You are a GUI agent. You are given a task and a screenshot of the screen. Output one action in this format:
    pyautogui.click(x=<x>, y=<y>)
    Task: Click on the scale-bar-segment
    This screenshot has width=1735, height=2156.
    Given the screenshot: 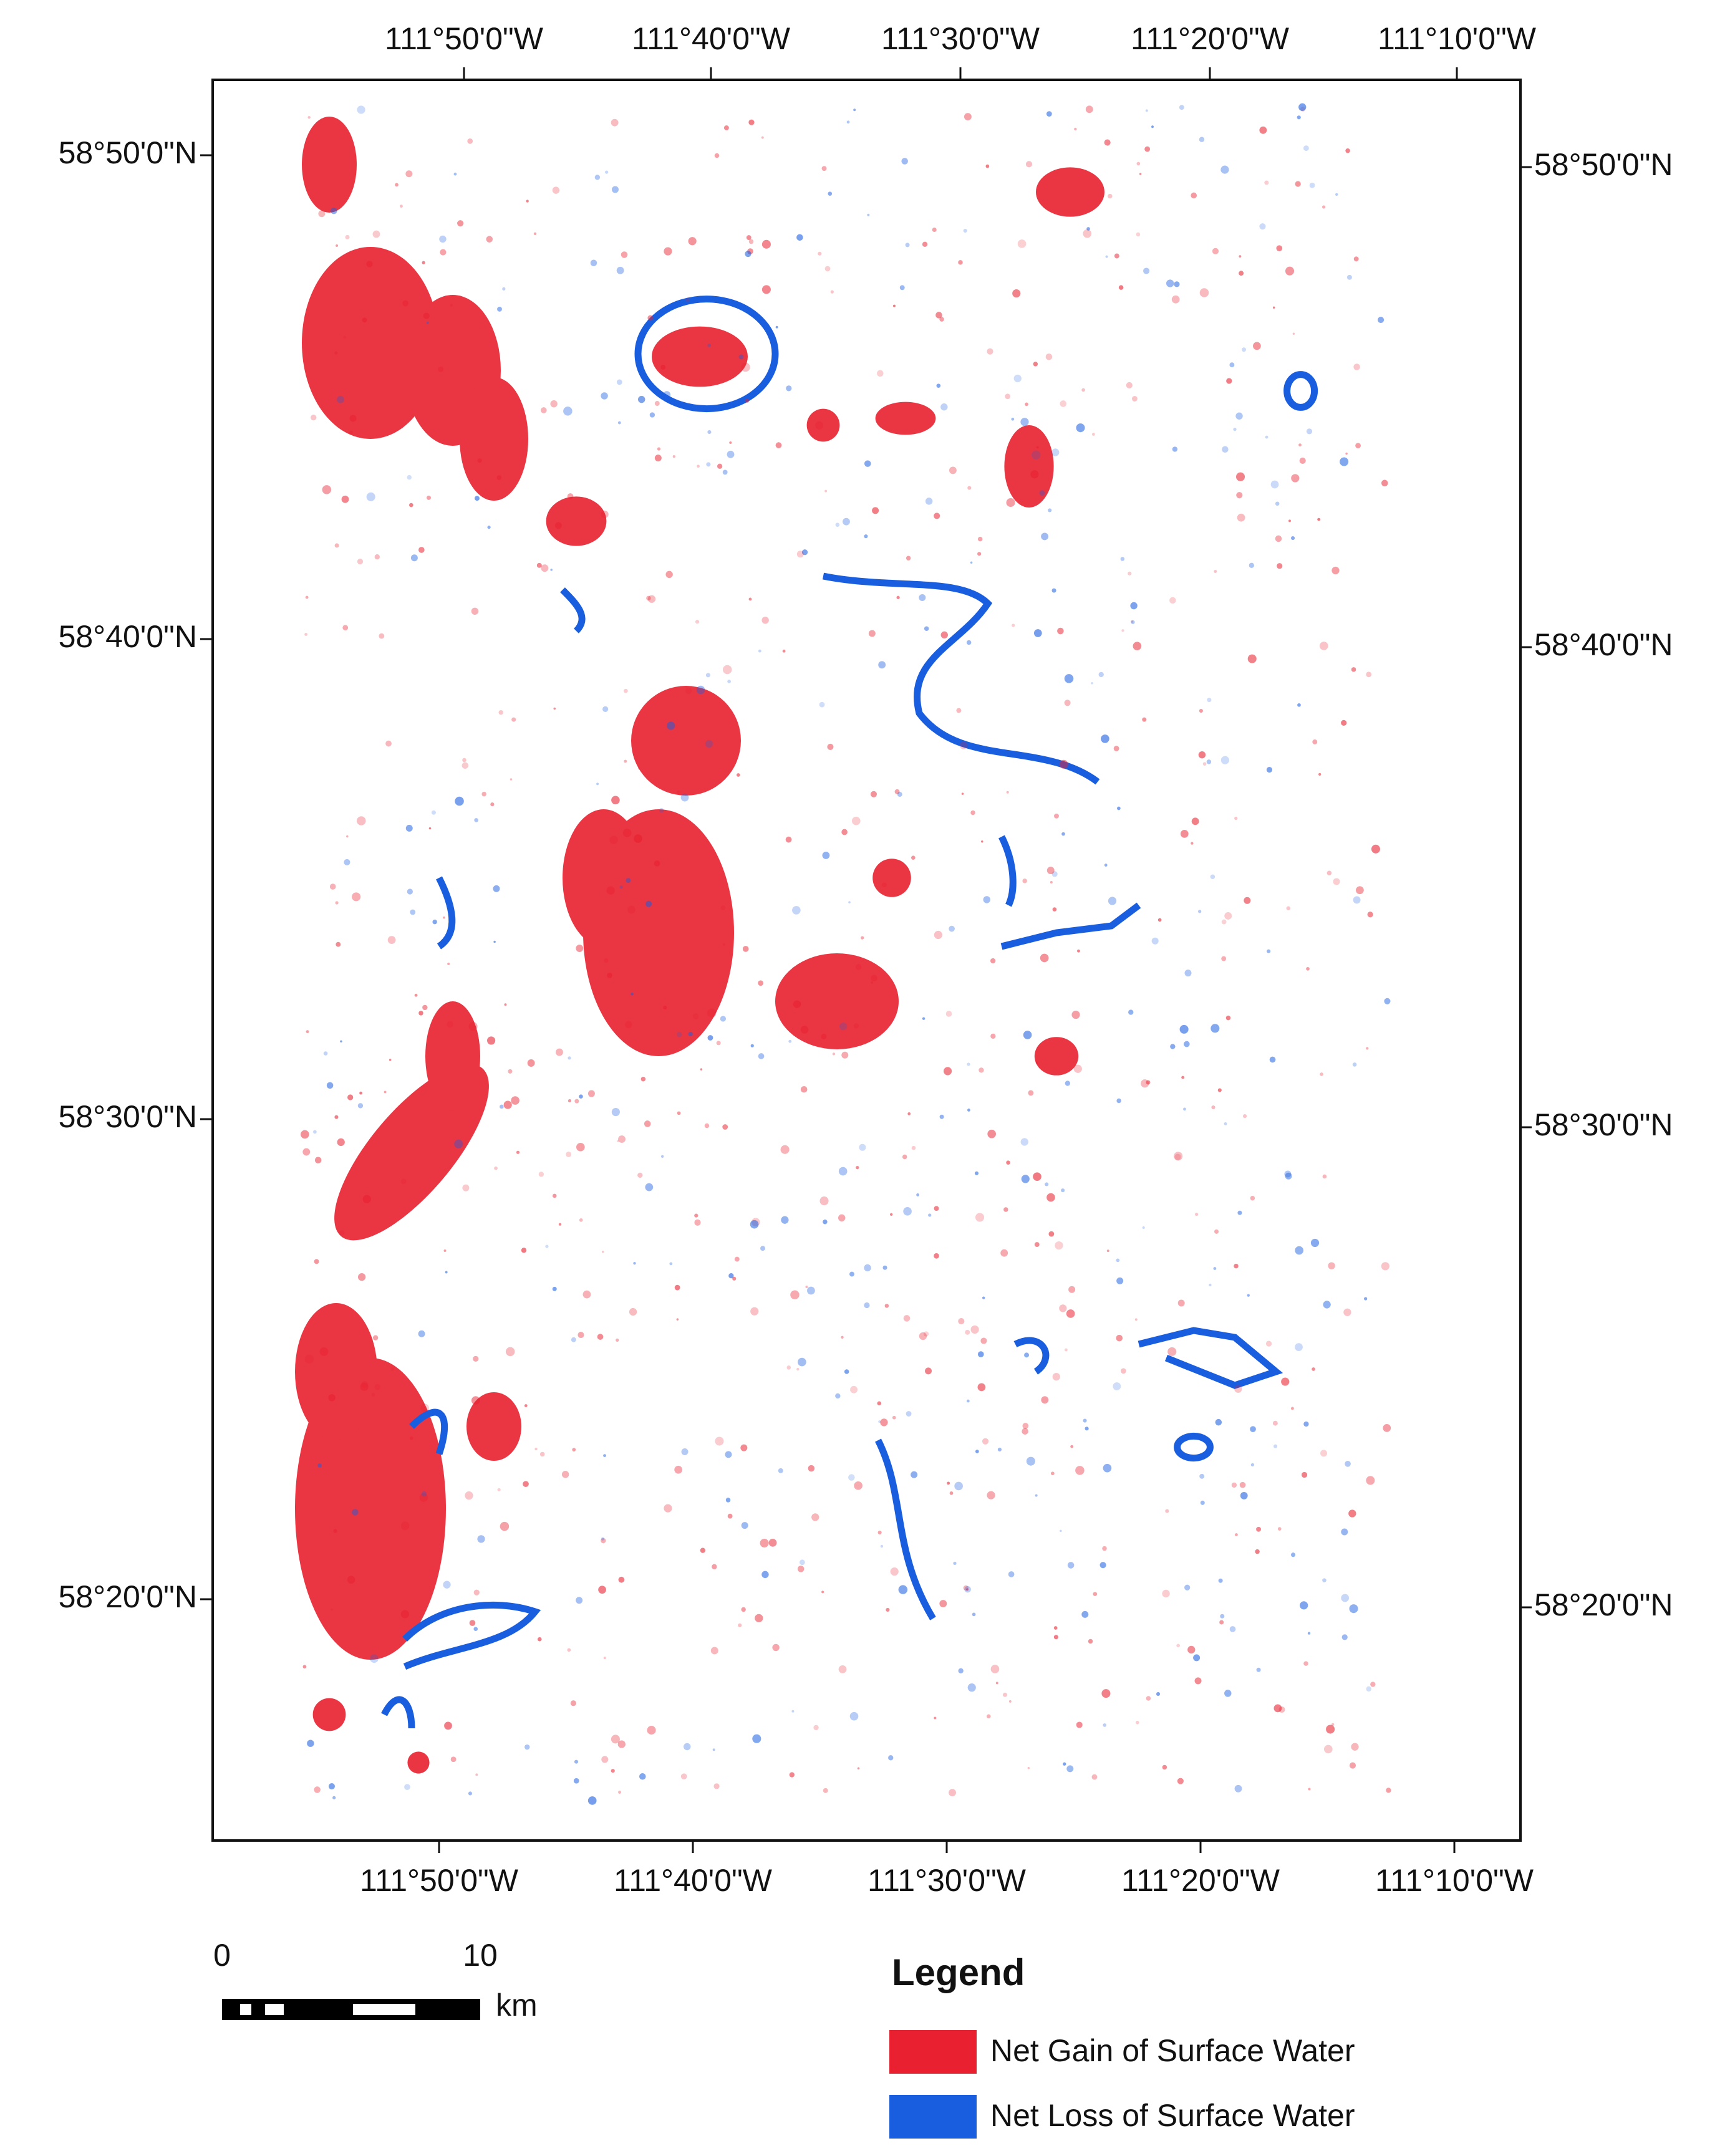 What is the action you would take?
    pyautogui.click(x=274, y=2009)
    